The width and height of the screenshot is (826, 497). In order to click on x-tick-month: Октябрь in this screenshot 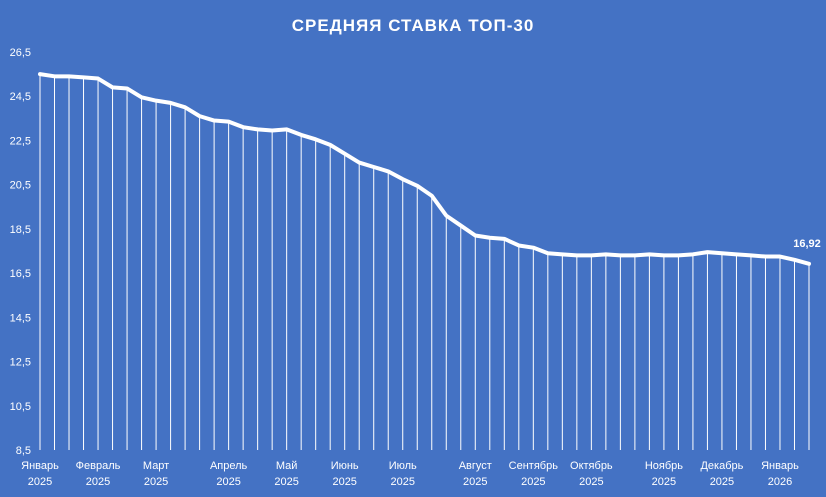, I will do `click(591, 466)`.